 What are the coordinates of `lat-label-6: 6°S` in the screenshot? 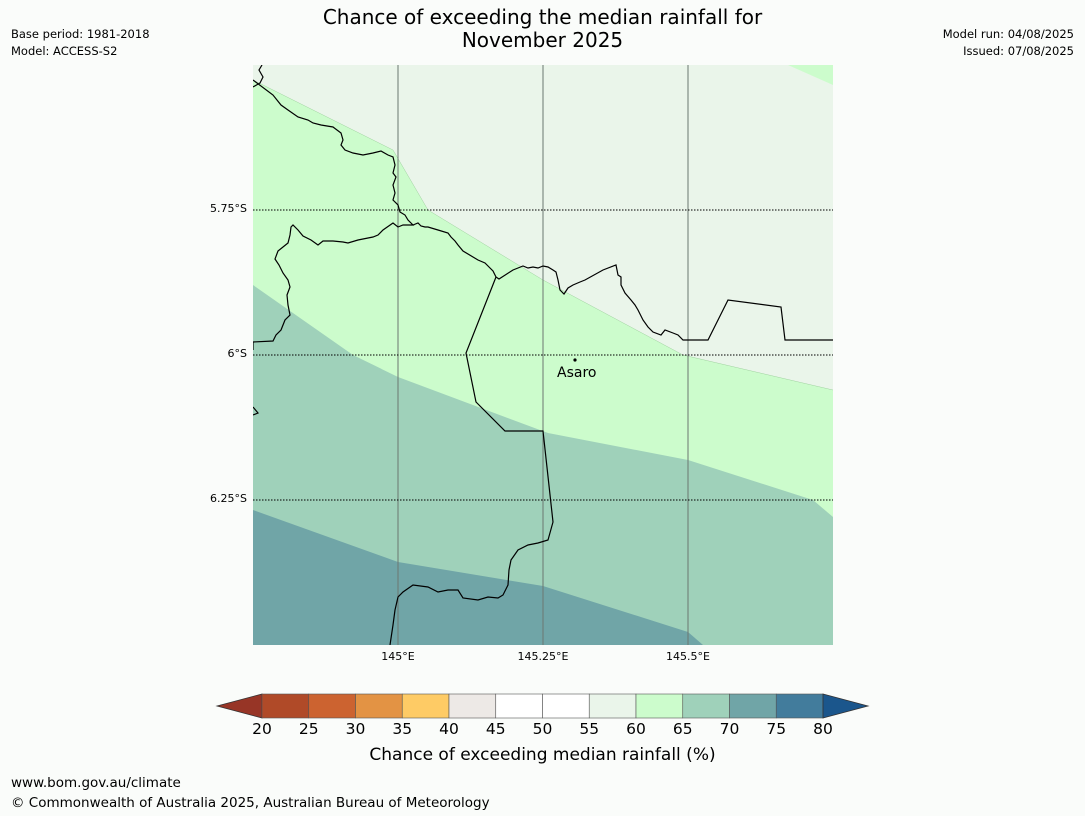 It's located at (237, 353).